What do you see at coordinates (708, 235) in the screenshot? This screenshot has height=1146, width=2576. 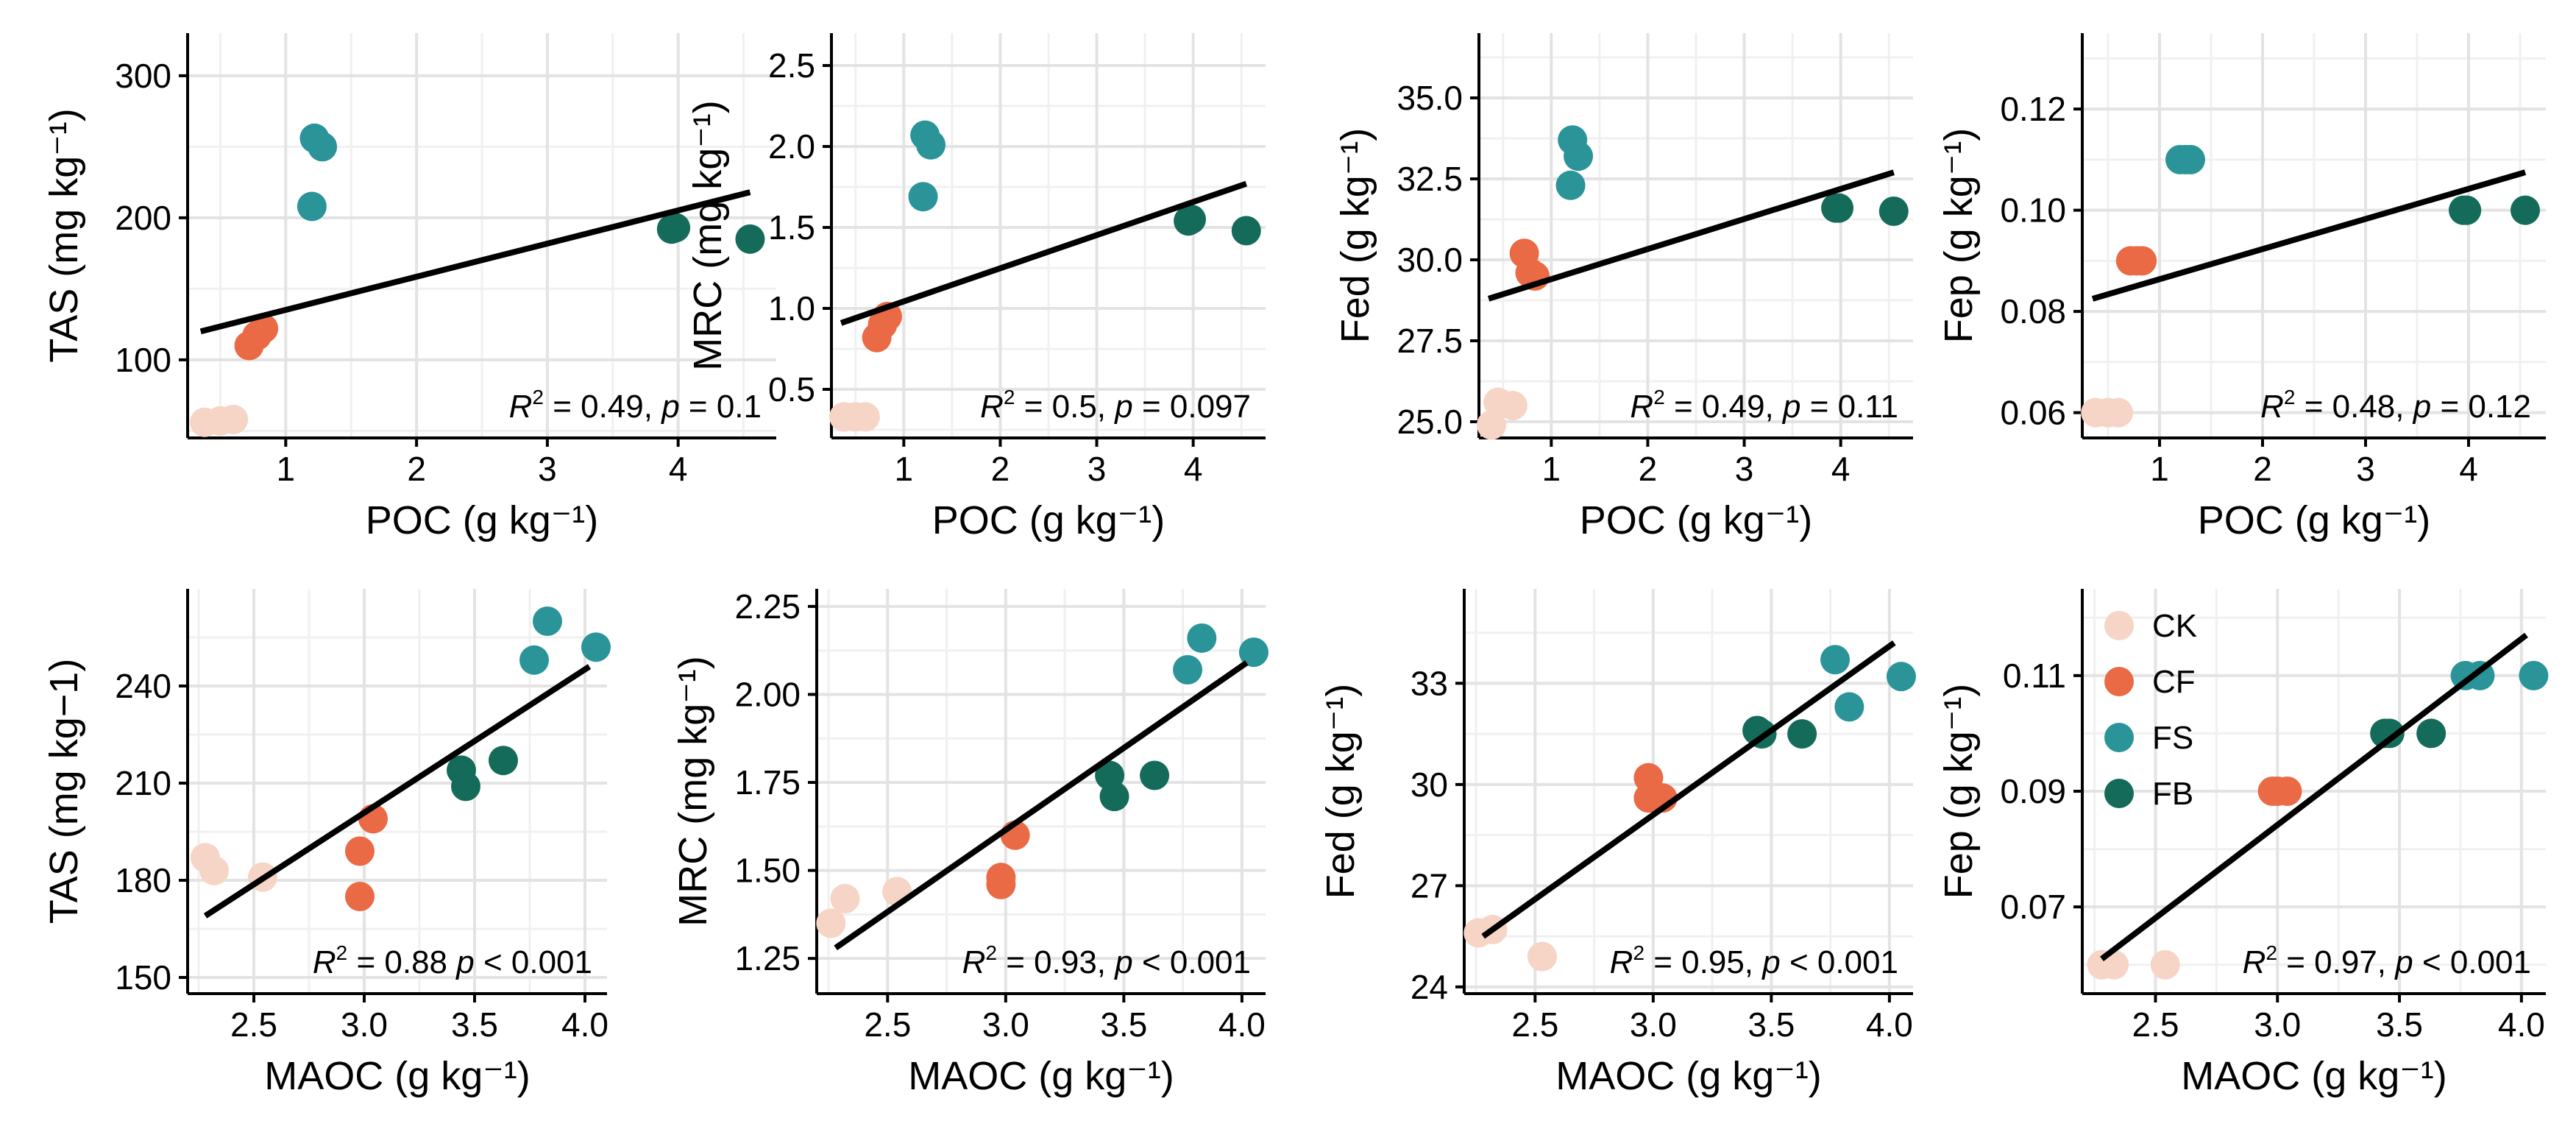 I see `y-axis-title: MRC (mg kg⁻¹)` at bounding box center [708, 235].